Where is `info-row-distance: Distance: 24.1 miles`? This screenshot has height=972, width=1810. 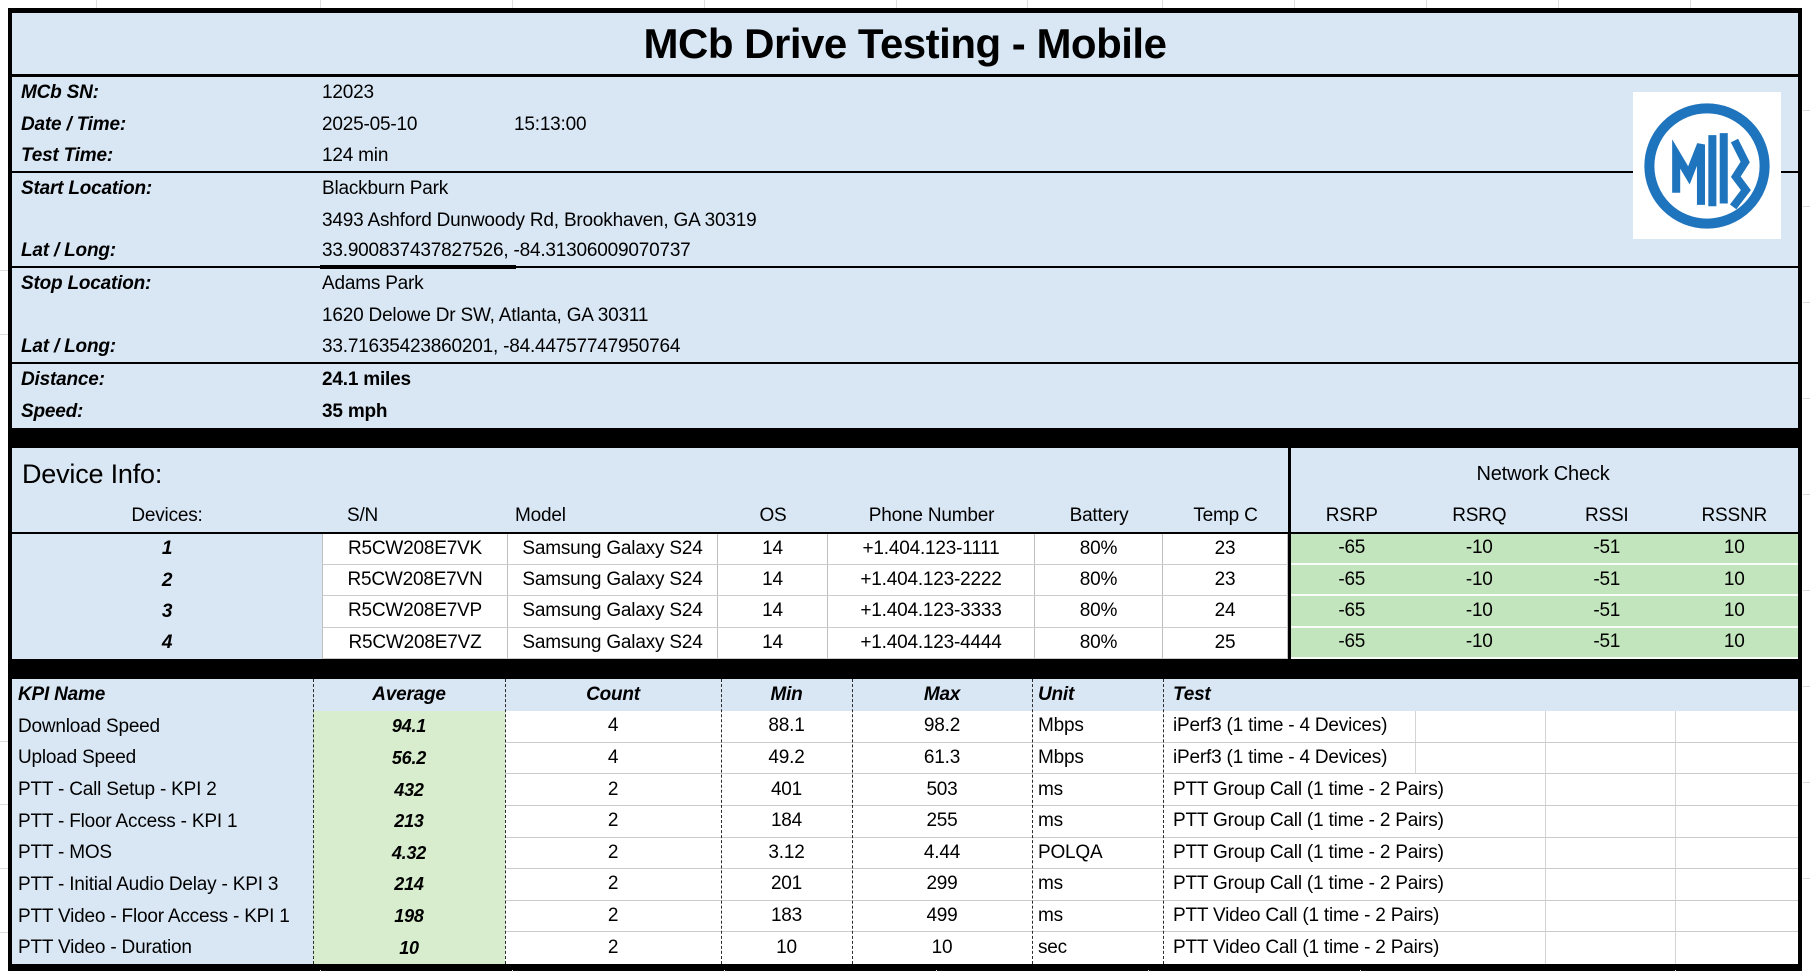
info-row-distance: Distance: 24.1 miles is located at coordinates (905, 380).